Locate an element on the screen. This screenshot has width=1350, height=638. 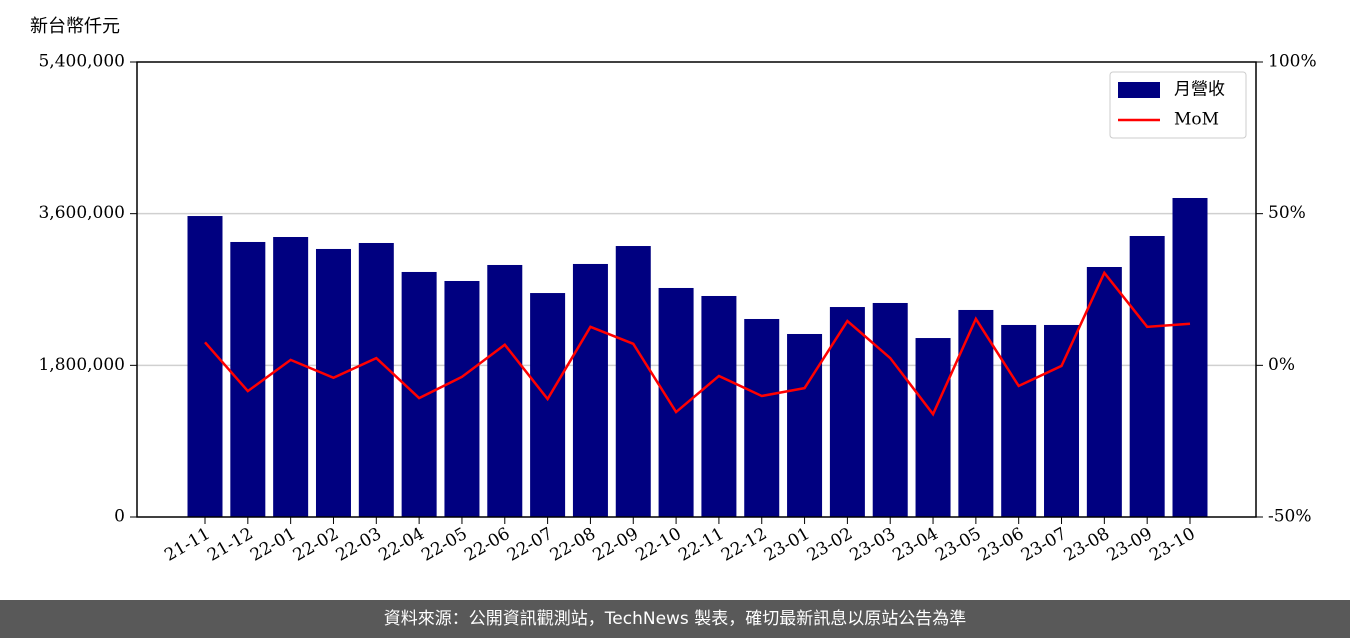
x-tick-group: 22-11 is located at coordinates (701, 545).